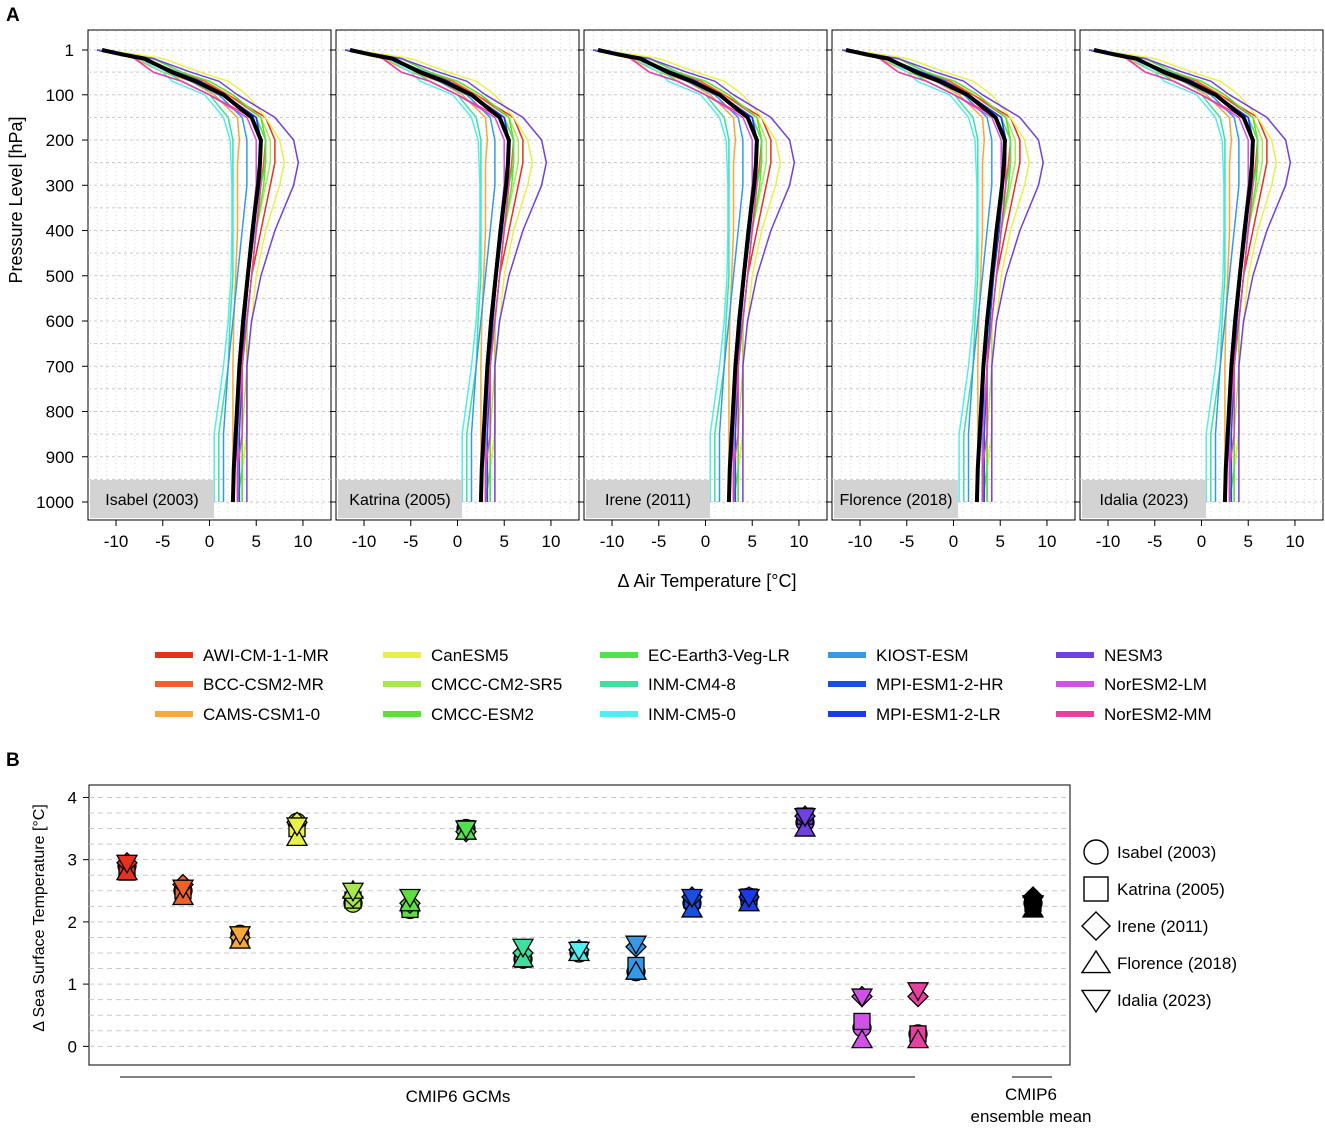  What do you see at coordinates (1131, 684) in the screenshot?
I see `legend-item: NorESM2-LM` at bounding box center [1131, 684].